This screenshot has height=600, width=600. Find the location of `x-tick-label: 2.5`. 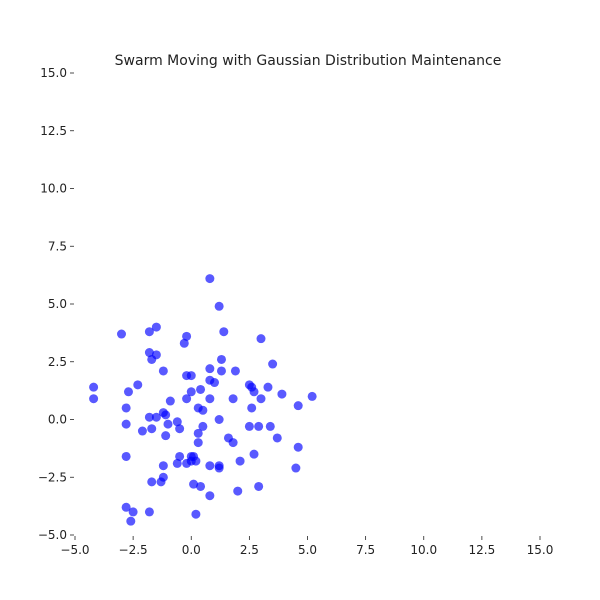

x-tick-label: 2.5 is located at coordinates (249, 550).